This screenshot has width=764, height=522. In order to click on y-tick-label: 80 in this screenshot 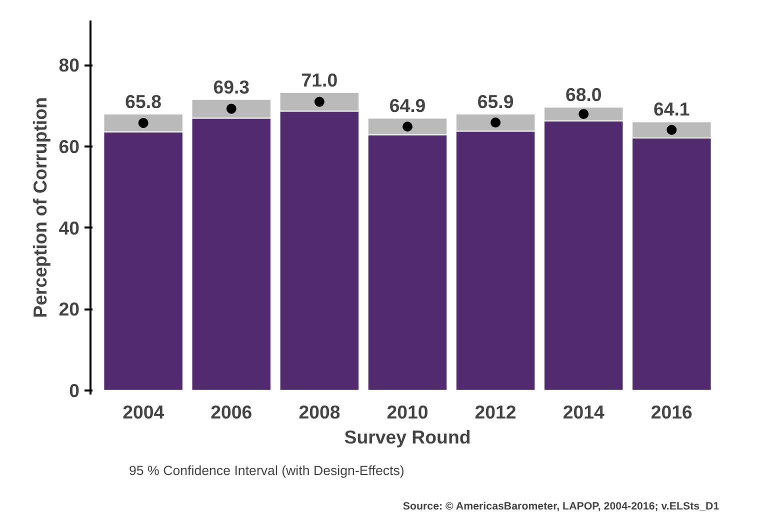, I will do `click(69, 65)`.